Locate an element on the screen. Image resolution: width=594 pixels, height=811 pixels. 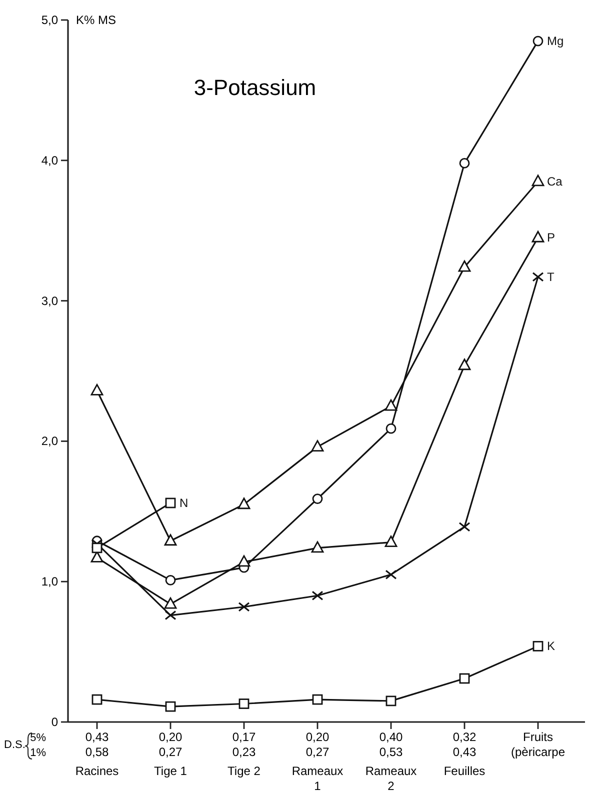
x-tick-label: Rameaux 2 is located at coordinates (391, 778).